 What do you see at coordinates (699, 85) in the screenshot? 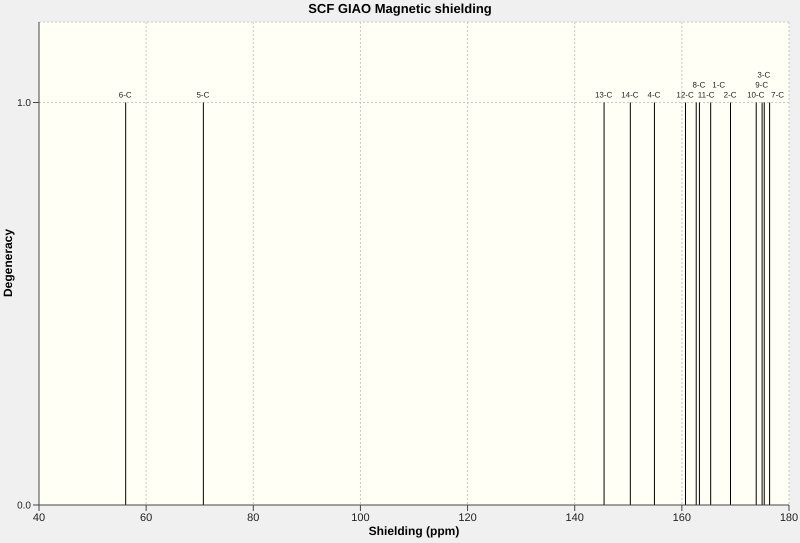
I see `annotation: 8-C` at bounding box center [699, 85].